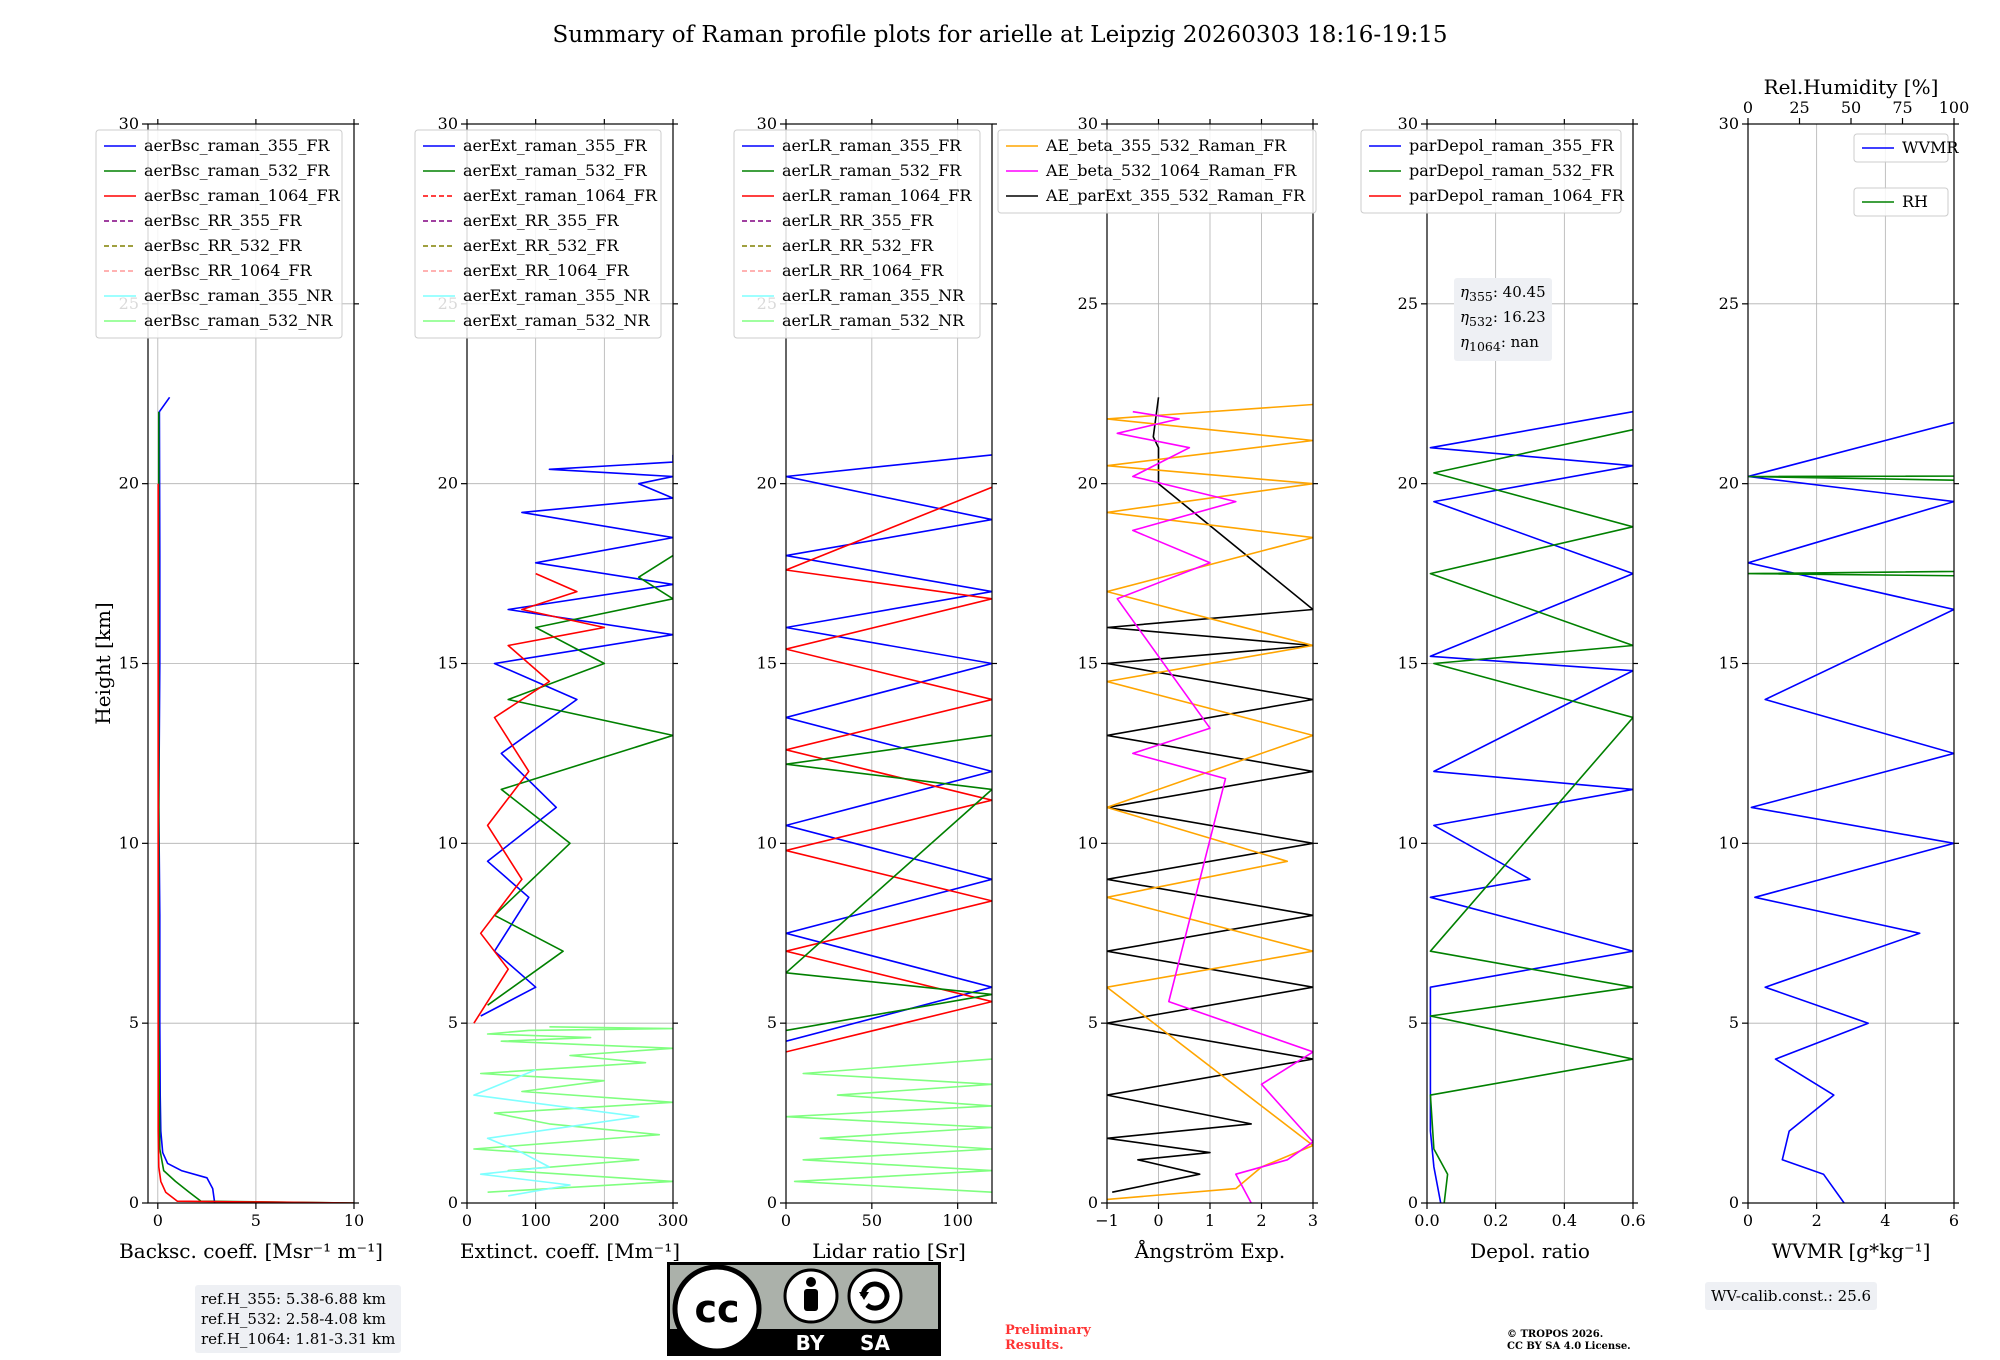  I want to click on xtick-label-lidar_ratio-1: 50, so click(872, 1220).